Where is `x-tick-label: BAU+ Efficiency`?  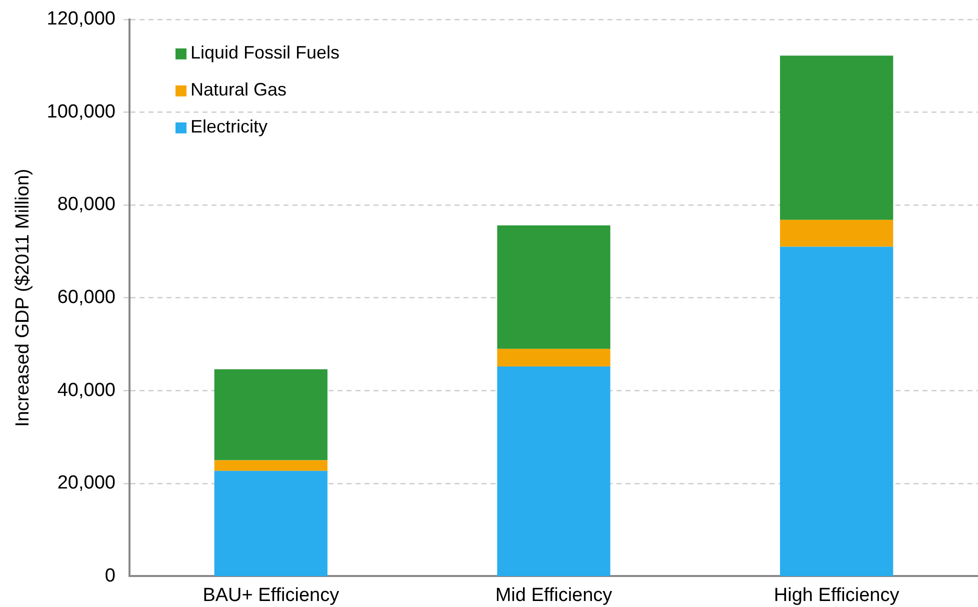
x-tick-label: BAU+ Efficiency is located at coordinates (271, 595).